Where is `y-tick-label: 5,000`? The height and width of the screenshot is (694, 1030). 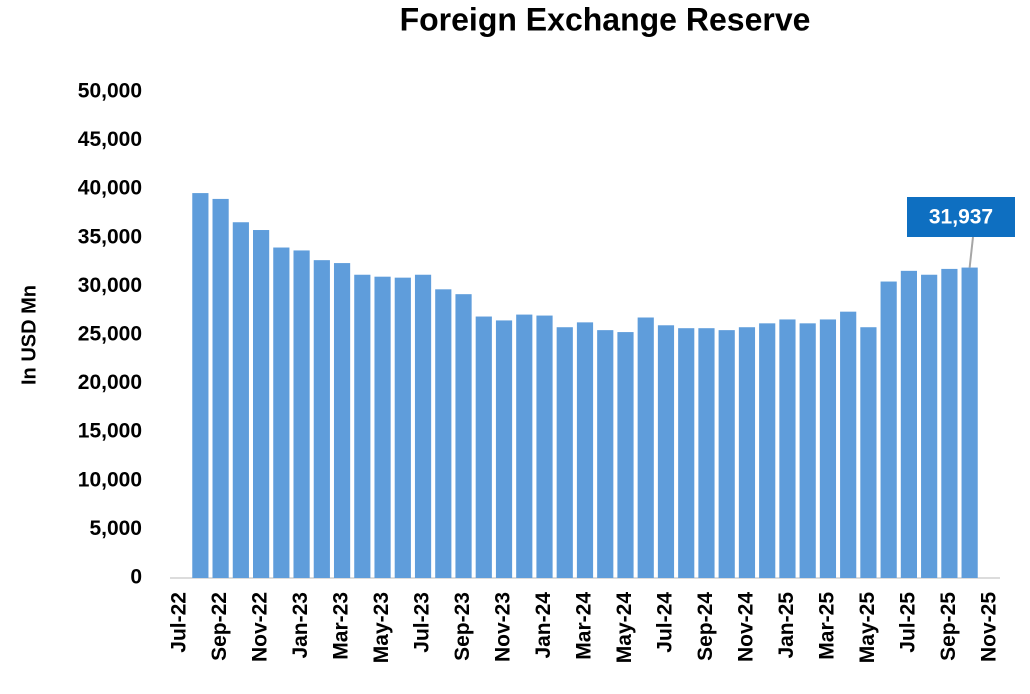
y-tick-label: 5,000 is located at coordinates (115, 528).